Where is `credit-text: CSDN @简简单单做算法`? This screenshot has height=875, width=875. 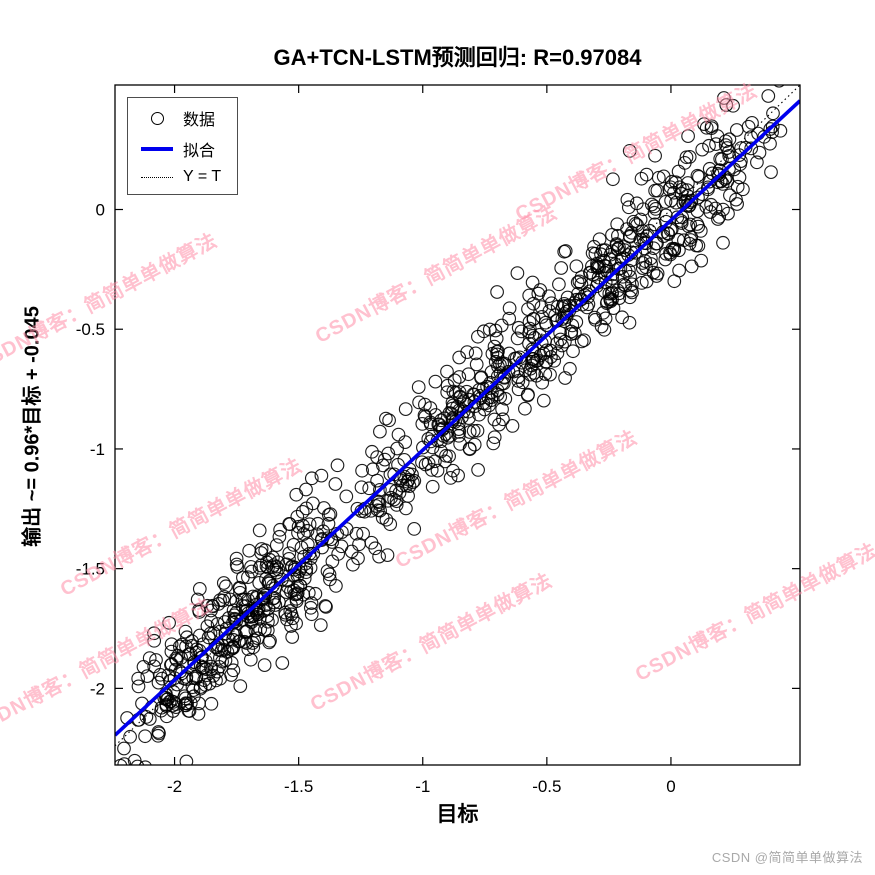 credit-text: CSDN @简简单单做算法 is located at coordinates (787, 857).